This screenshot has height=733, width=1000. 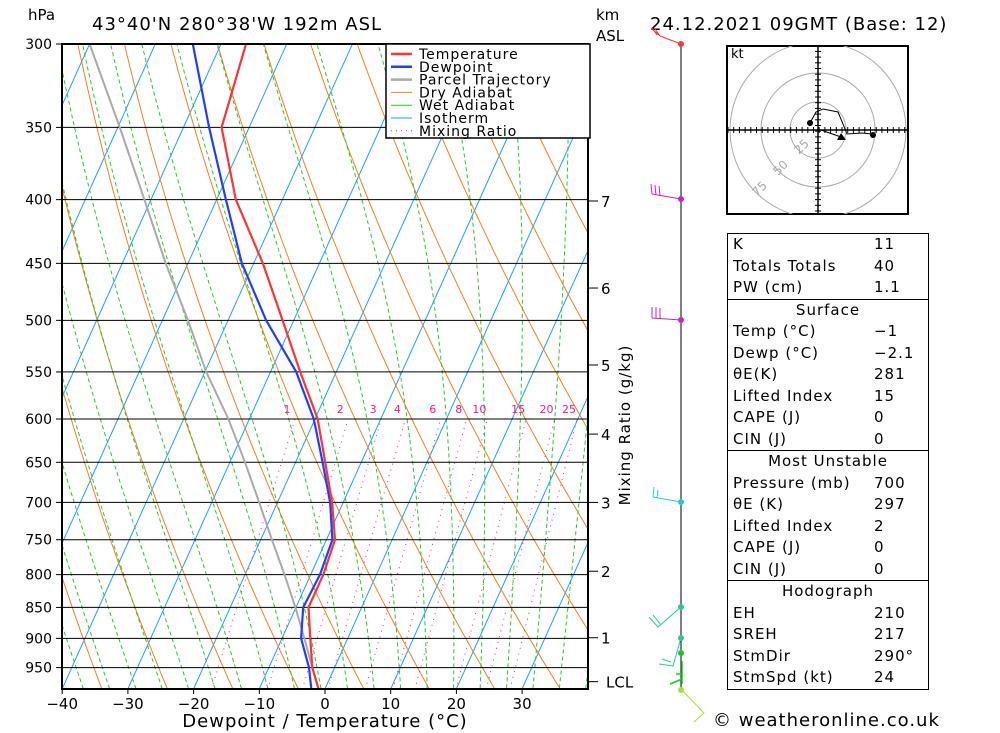 What do you see at coordinates (366, 553) in the screenshot?
I see `mixing-ratio-line` at bounding box center [366, 553].